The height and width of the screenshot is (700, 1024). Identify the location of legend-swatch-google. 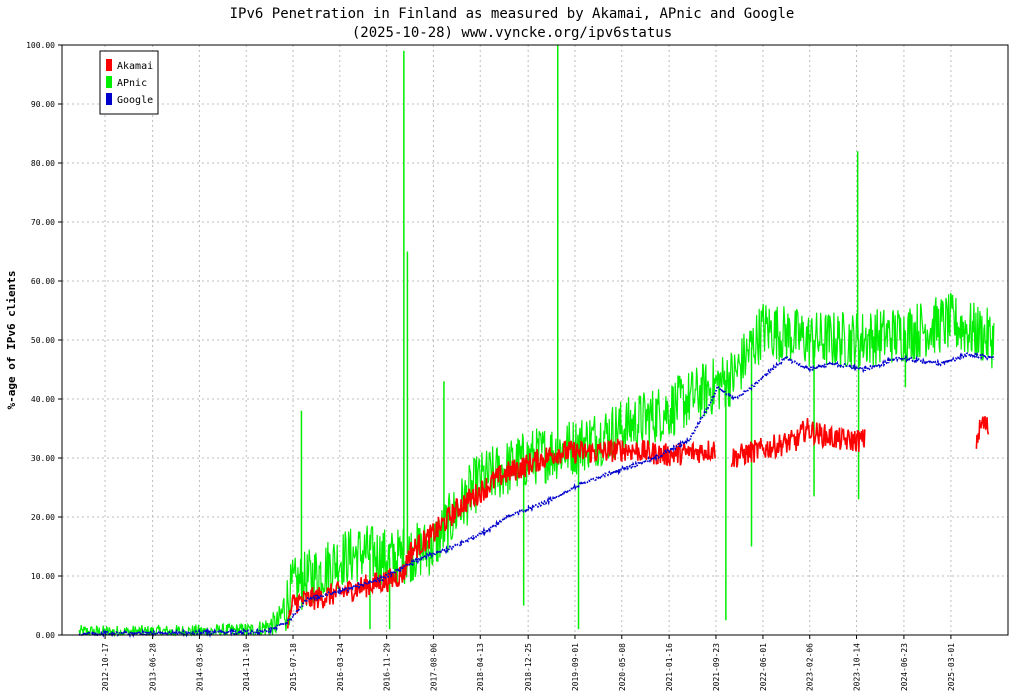
(109, 99).